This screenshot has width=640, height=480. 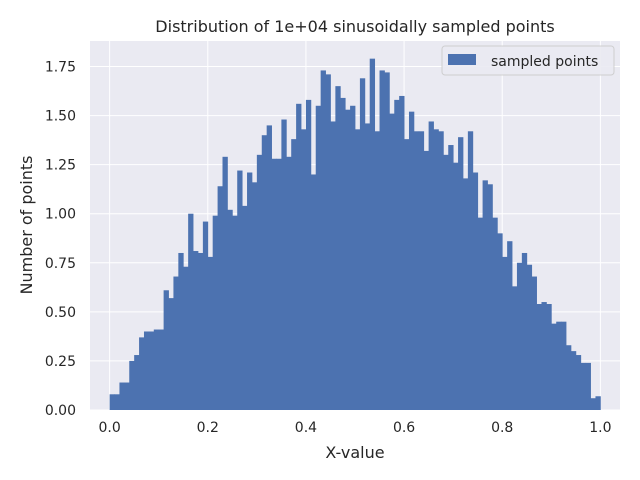 What do you see at coordinates (354, 428) in the screenshot?
I see `x-tick-labels: 0.0 0.2 0.4 0.6 0.8 1.0` at bounding box center [354, 428].